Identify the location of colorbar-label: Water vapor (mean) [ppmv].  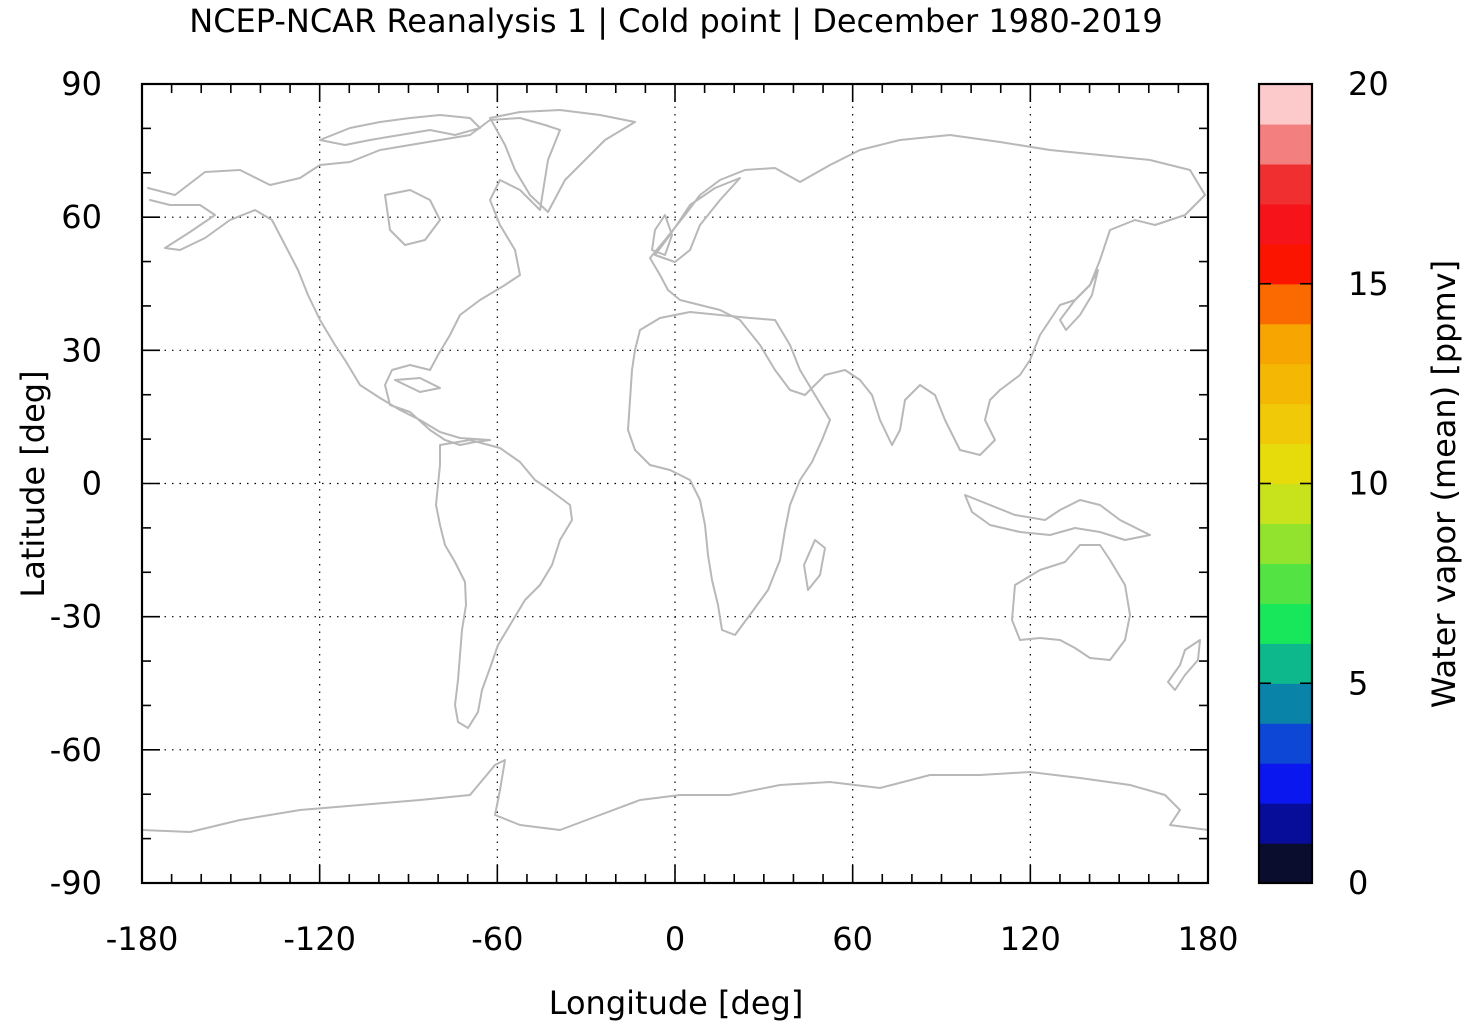
(1444, 484).